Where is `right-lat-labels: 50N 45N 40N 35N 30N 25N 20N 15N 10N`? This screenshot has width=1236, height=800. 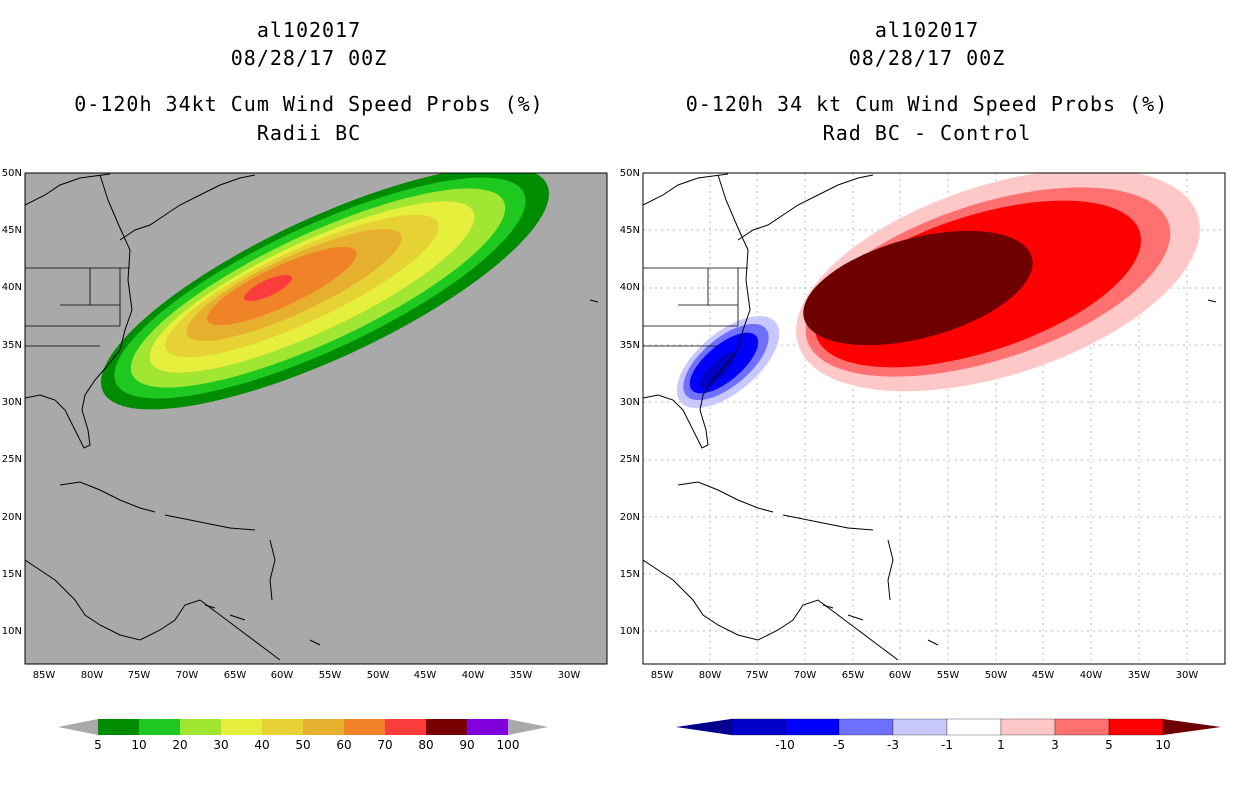 right-lat-labels: 50N 45N 40N 35N 30N 25N 20N 15N 10N is located at coordinates (630, 402).